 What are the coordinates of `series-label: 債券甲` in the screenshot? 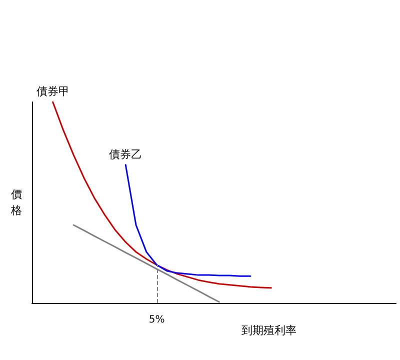 It's located at (53, 91).